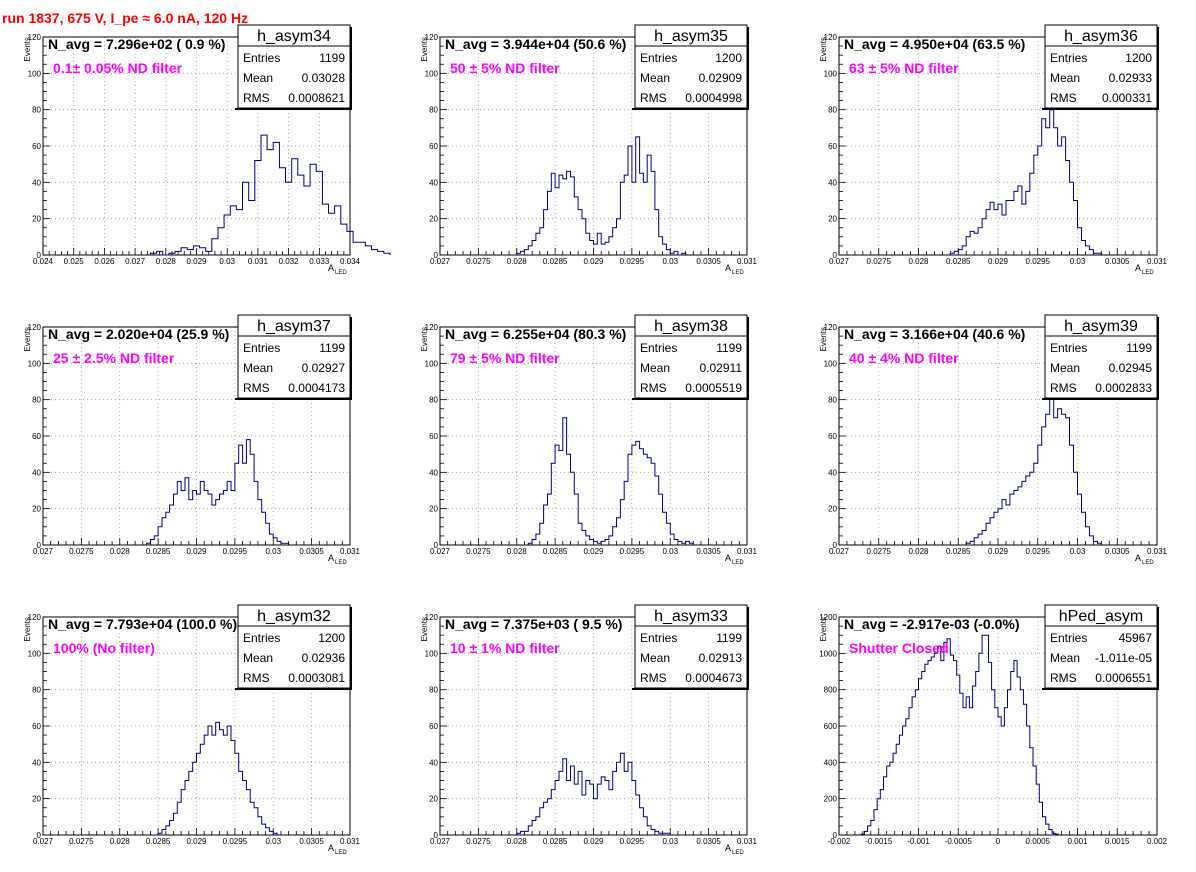 Image resolution: width=1196 pixels, height=872 pixels. Describe the element at coordinates (218, 492) in the screenshot. I see `histogram-series-h_asym37` at that location.